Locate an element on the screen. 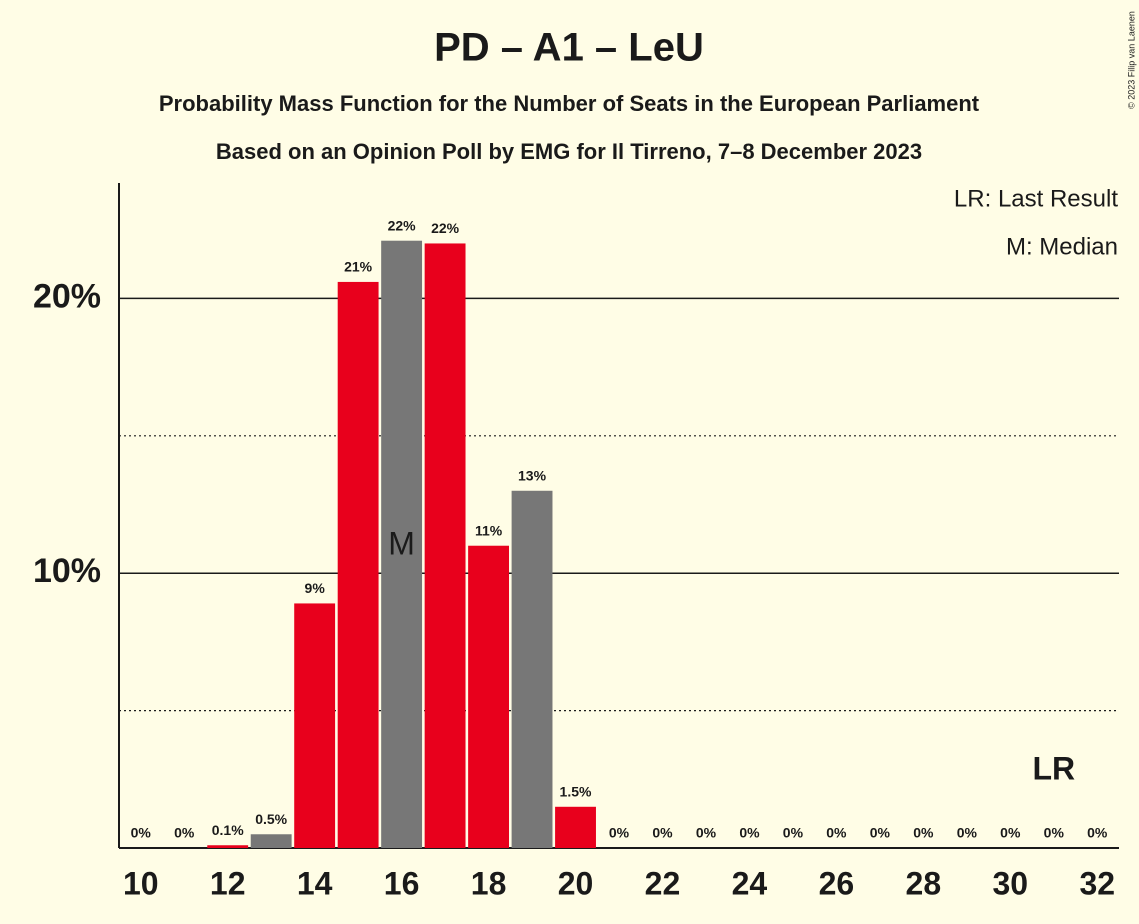 This screenshot has height=924, width=1139. value-label: 13% is located at coordinates (532, 475).